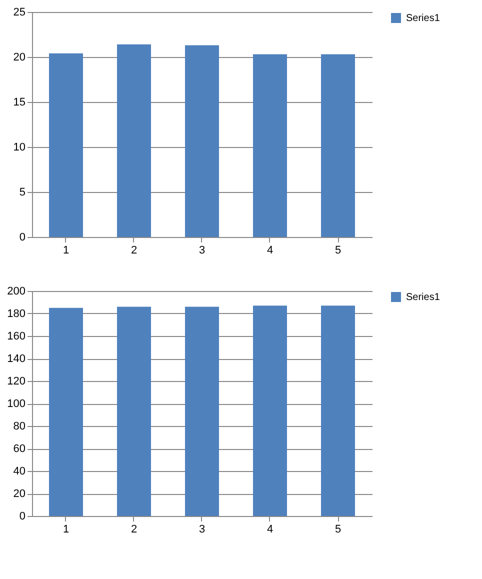 The height and width of the screenshot is (579, 482). I want to click on y-tick-label: 15, so click(19, 102).